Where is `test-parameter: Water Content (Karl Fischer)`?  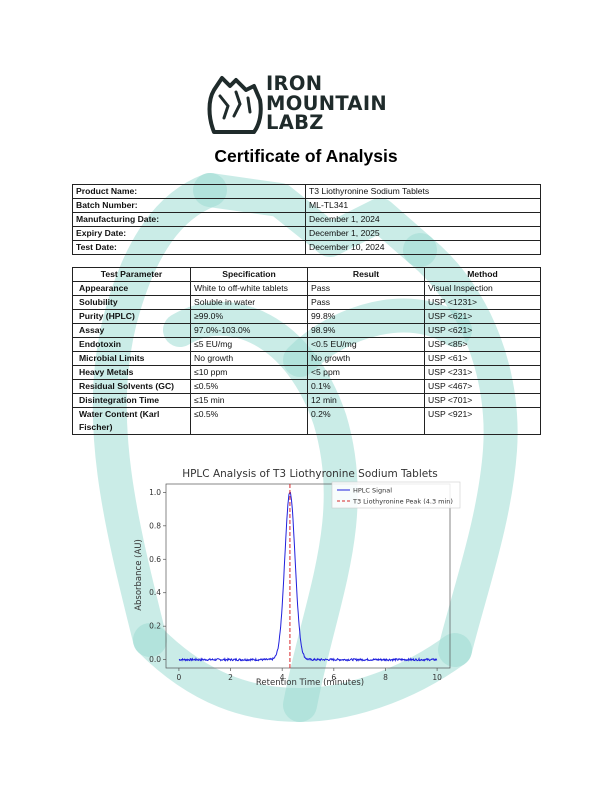 test-parameter: Water Content (Karl Fischer) is located at coordinates (131, 421).